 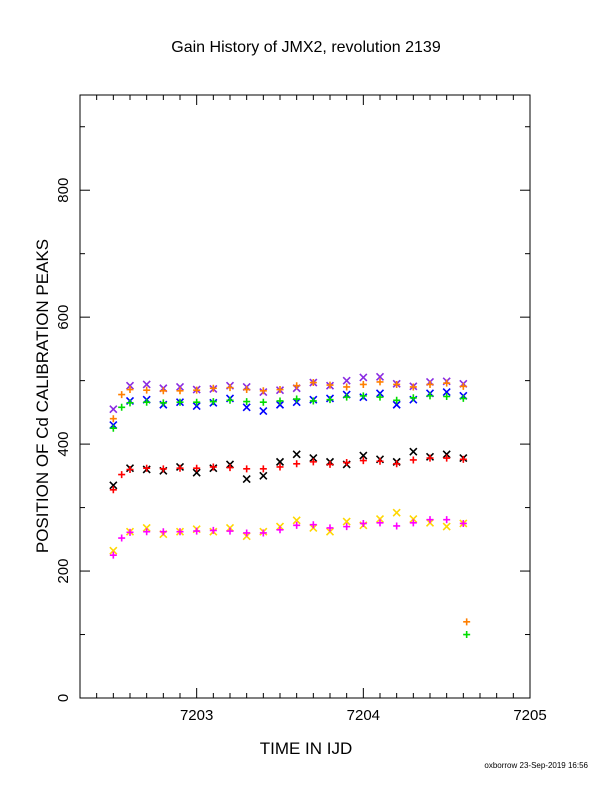 I want to click on y-tick-label: 200, so click(x=63, y=571).